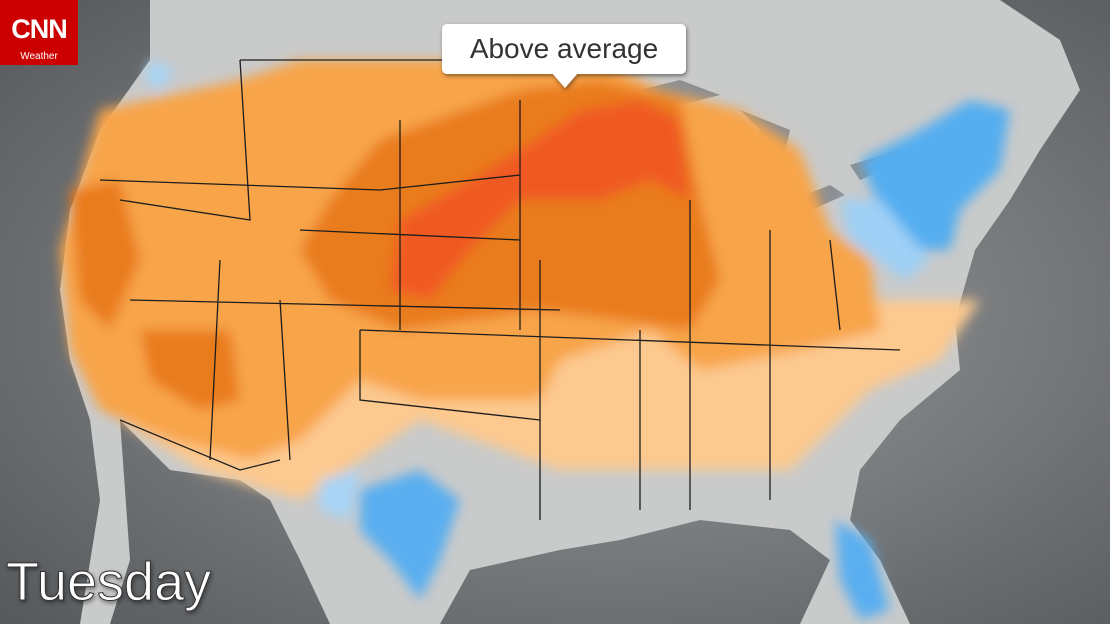  What do you see at coordinates (108, 582) in the screenshot?
I see `day-label: Tuesday` at bounding box center [108, 582].